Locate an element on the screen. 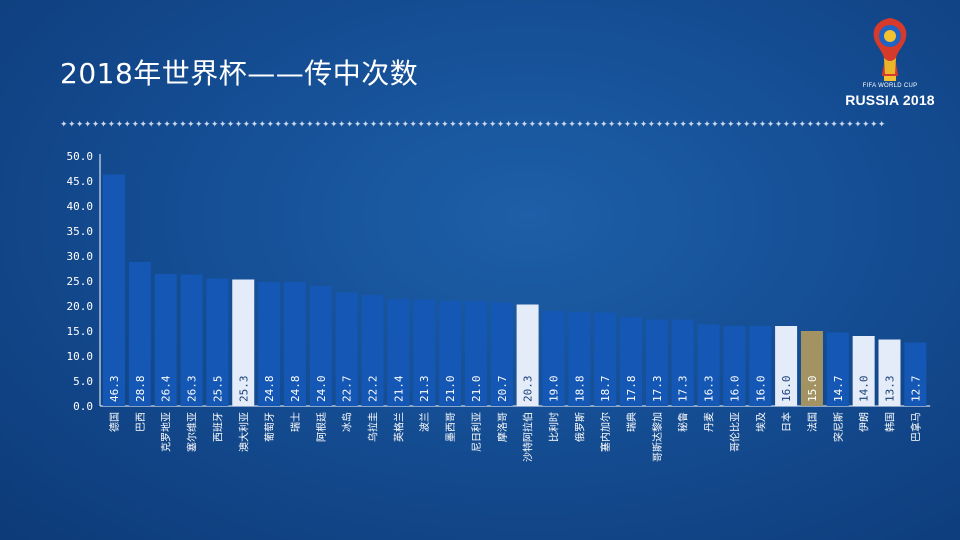  category-label: 塞内加尔 is located at coordinates (605, 432).